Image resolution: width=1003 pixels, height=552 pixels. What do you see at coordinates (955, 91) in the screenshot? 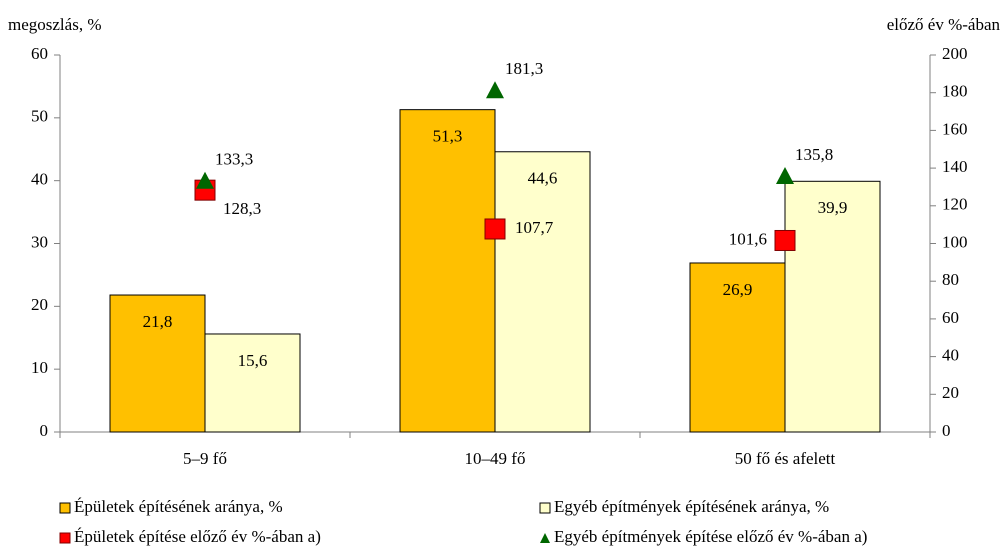
I see `y2-tick-label: 180` at bounding box center [955, 91].